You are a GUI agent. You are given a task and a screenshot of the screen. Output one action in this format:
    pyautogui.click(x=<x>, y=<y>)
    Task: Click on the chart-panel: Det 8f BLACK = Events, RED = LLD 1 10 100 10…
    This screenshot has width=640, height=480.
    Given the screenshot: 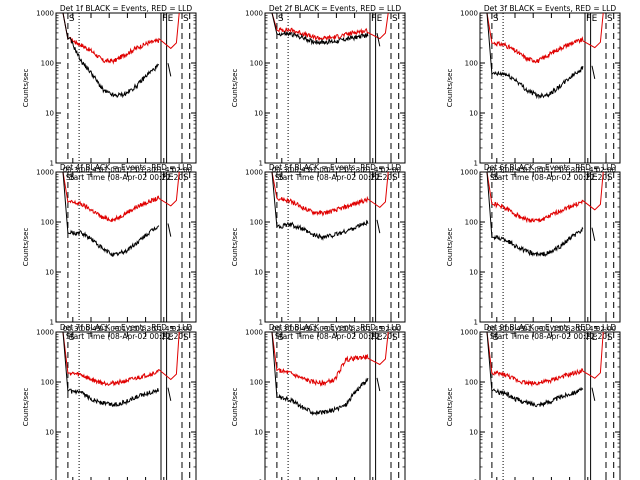 What is the action you would take?
    pyautogui.click(x=318, y=401)
    